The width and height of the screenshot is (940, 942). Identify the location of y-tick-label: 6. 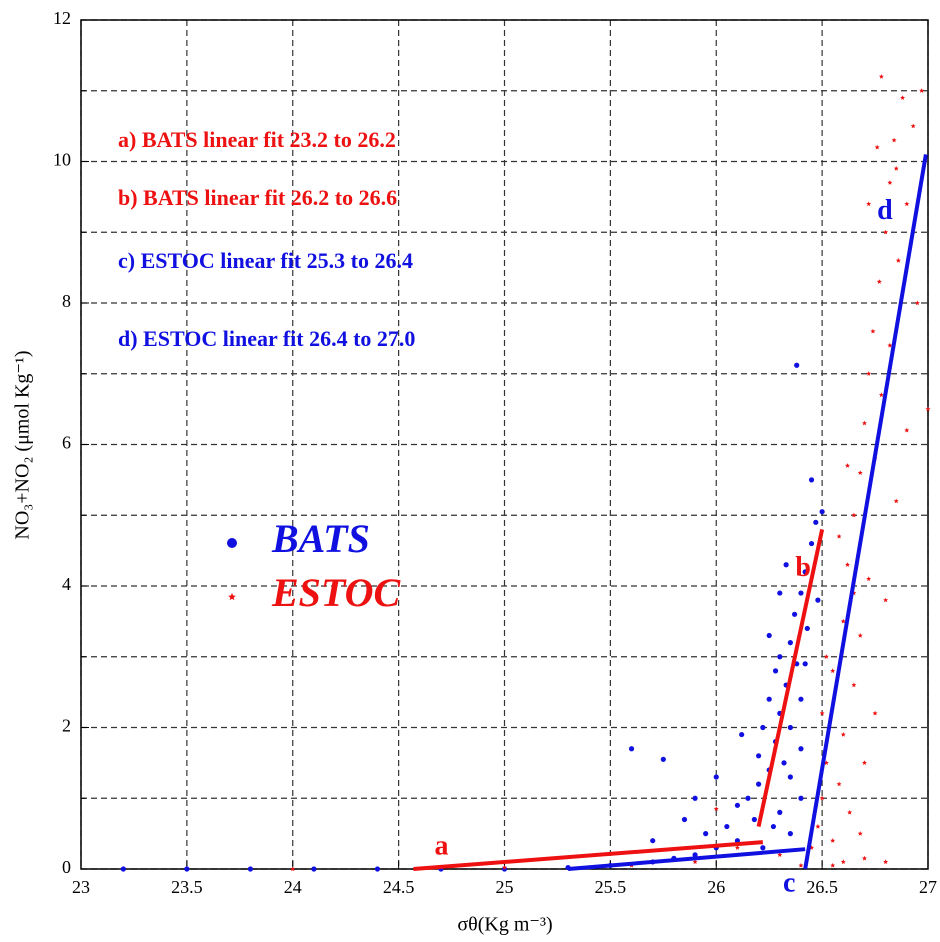
(66, 443).